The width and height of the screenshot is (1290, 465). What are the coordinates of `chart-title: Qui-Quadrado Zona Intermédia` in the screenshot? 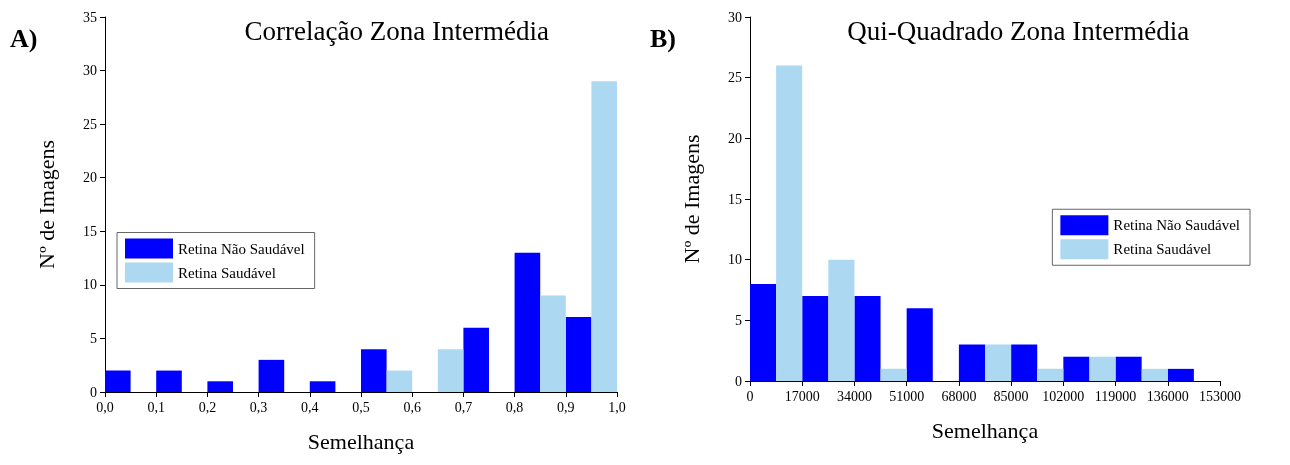 It's located at (1018, 30).